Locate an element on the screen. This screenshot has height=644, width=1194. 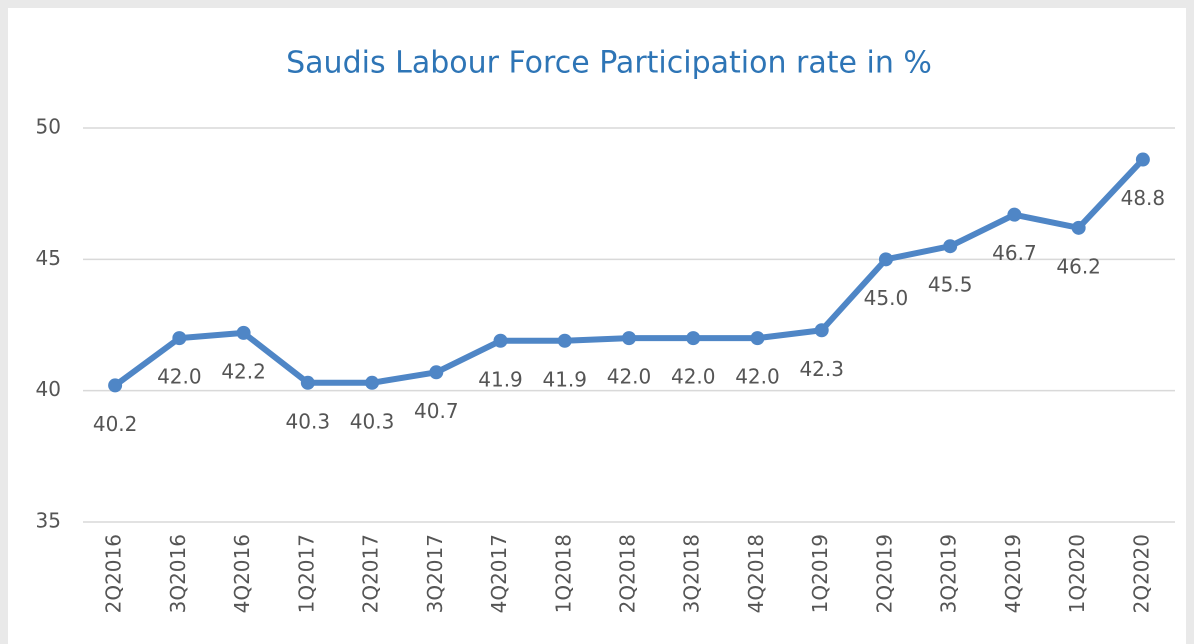
data-label: 48.8 is located at coordinates (1143, 198).